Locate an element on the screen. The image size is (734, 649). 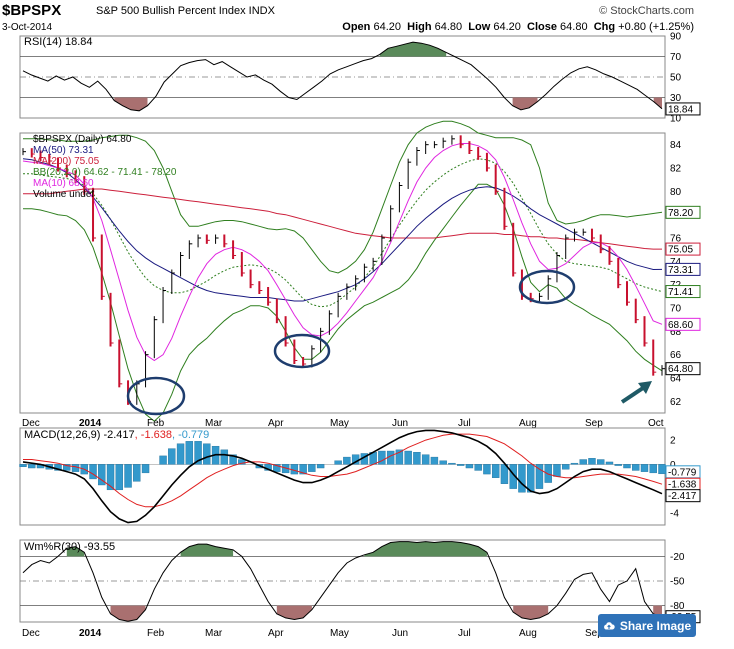
rsi-tick-label: 50 is located at coordinates (676, 78).